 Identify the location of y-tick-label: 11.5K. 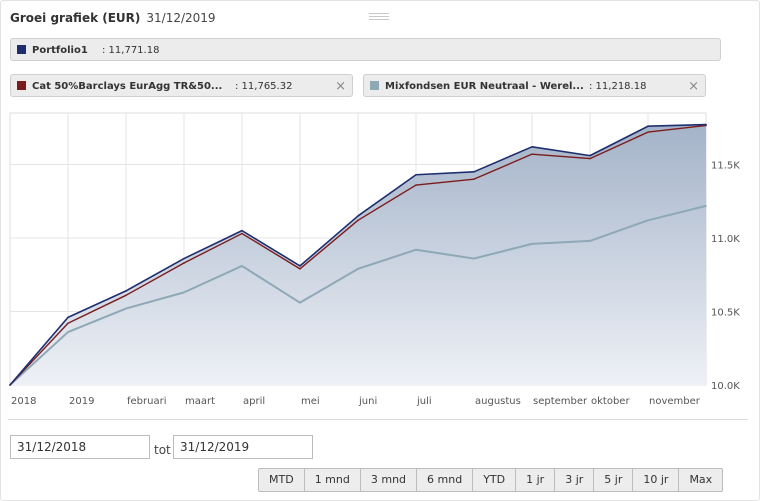
(725, 165).